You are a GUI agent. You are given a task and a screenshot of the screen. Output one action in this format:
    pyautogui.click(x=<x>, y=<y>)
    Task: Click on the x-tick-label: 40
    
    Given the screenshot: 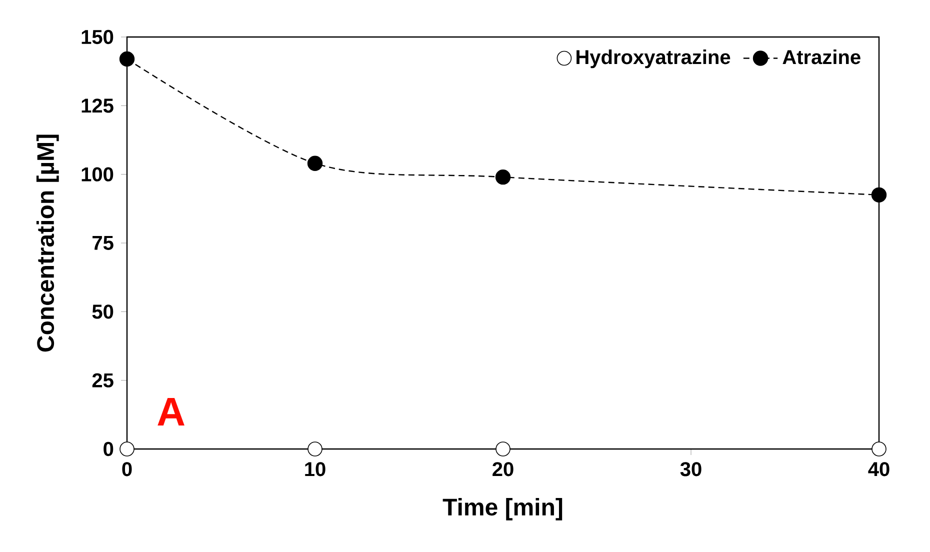 What is the action you would take?
    pyautogui.click(x=879, y=469)
    